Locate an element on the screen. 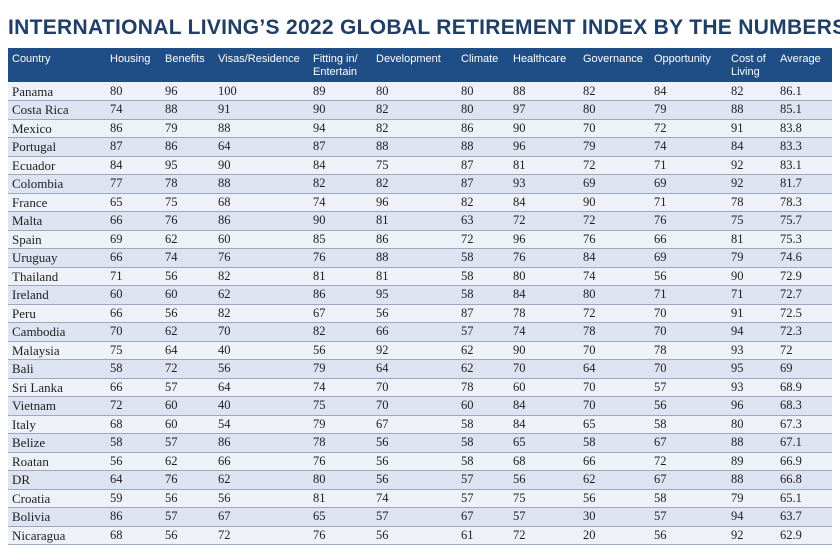  score-cell: 75.3 is located at coordinates (804, 239).